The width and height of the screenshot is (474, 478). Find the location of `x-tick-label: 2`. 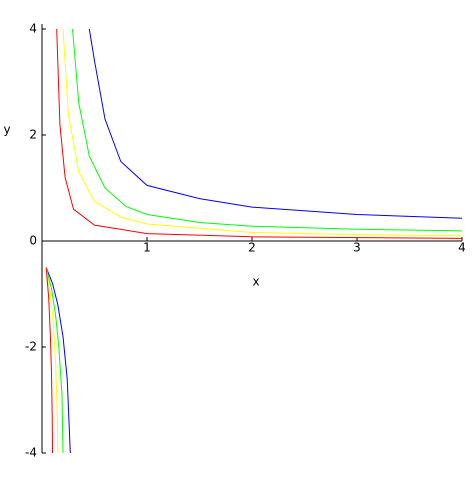

x-tick-label: 2 is located at coordinates (252, 248).